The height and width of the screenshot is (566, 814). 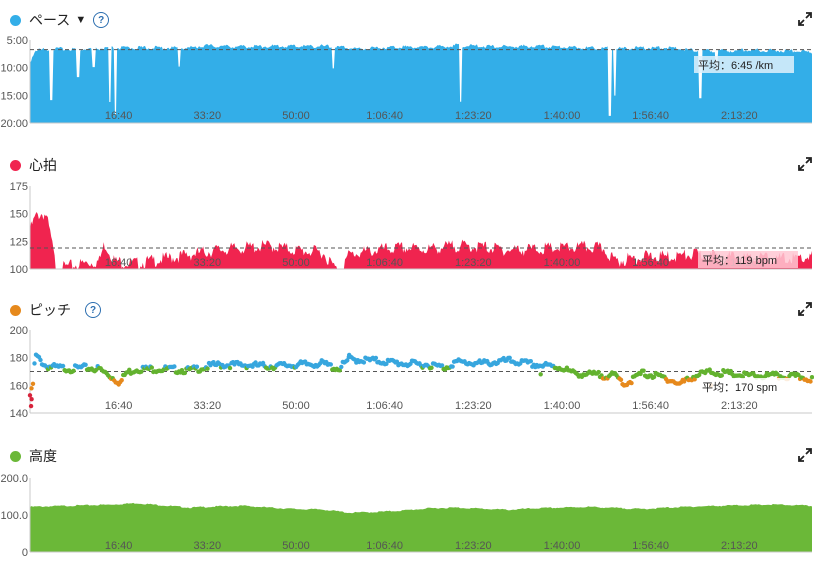 I want to click on heart-x-tick-label: 1:40:00, so click(x=562, y=263).